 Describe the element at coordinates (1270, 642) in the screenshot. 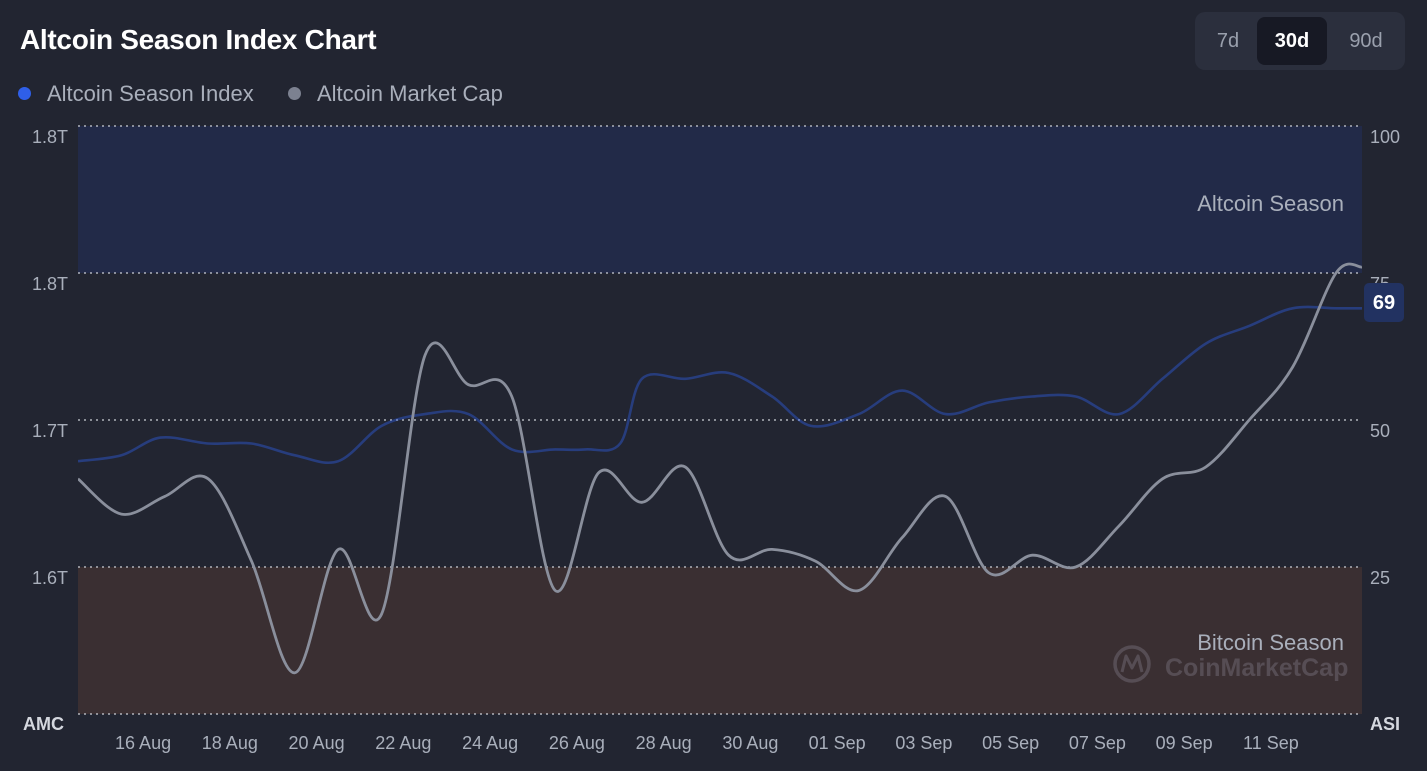

I see `bitcoin-season-label: Bitcoin Season` at that location.